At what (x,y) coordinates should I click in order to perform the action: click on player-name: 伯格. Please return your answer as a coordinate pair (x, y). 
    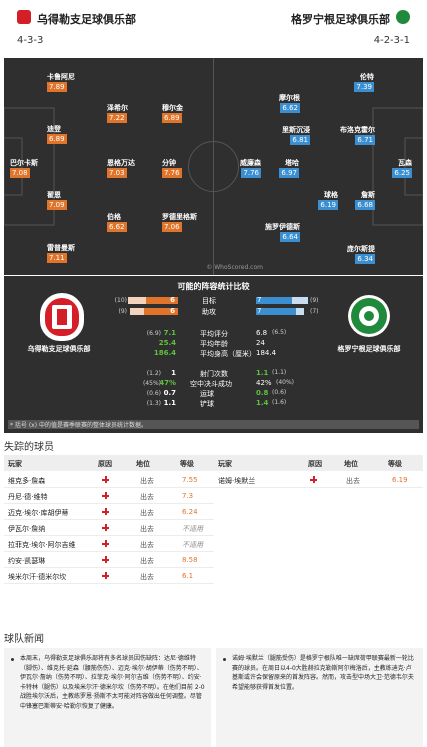
    Looking at the image, I should click on (114, 217).